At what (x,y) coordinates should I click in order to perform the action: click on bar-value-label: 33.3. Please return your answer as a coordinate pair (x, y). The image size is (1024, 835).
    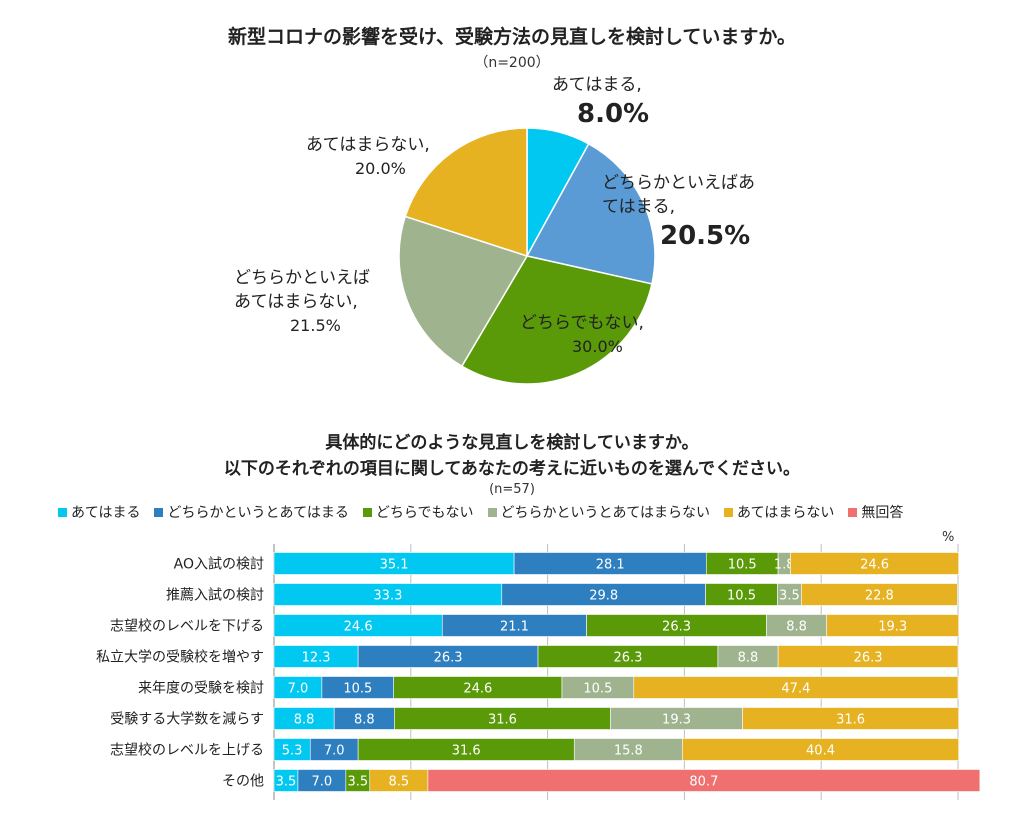
    Looking at the image, I should click on (387, 596).